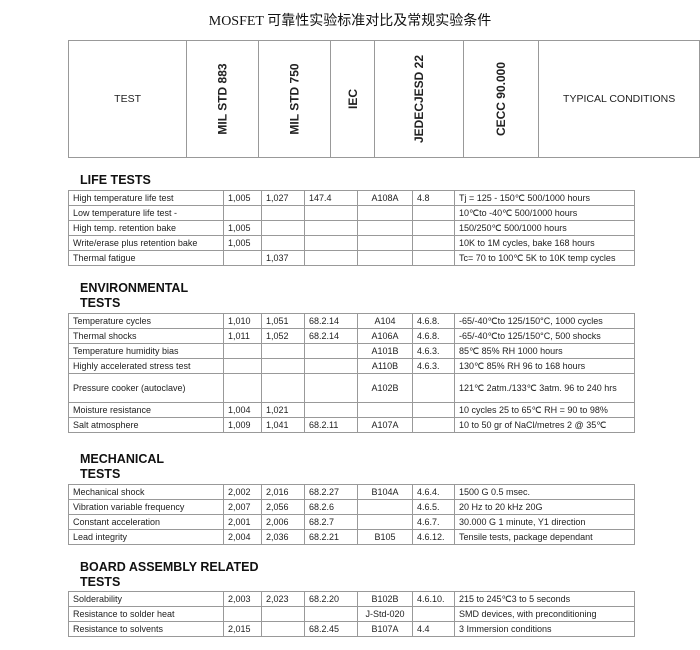 This screenshot has width=700, height=650. I want to click on cell-mil750: 2,016, so click(283, 492).